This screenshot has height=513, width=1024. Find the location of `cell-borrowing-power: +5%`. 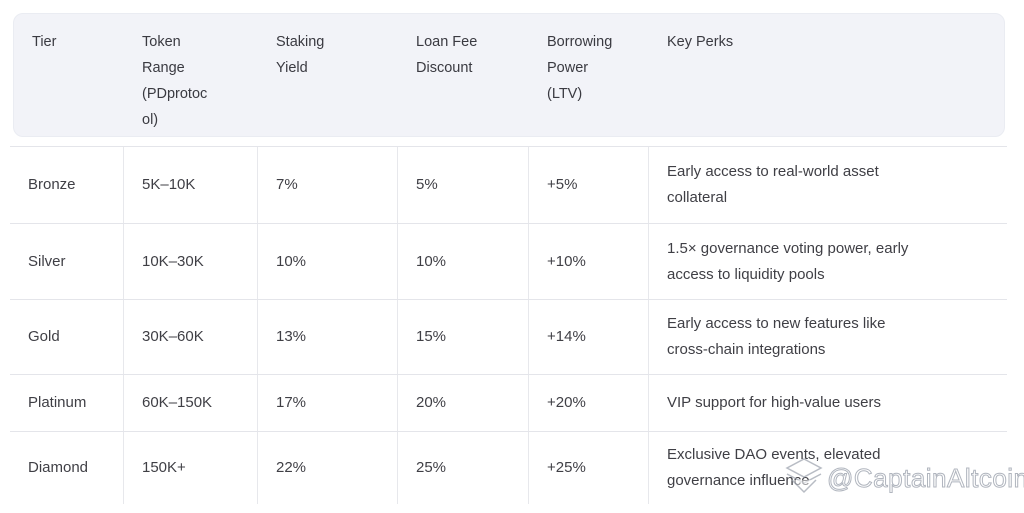

cell-borrowing-power: +5% is located at coordinates (588, 185).